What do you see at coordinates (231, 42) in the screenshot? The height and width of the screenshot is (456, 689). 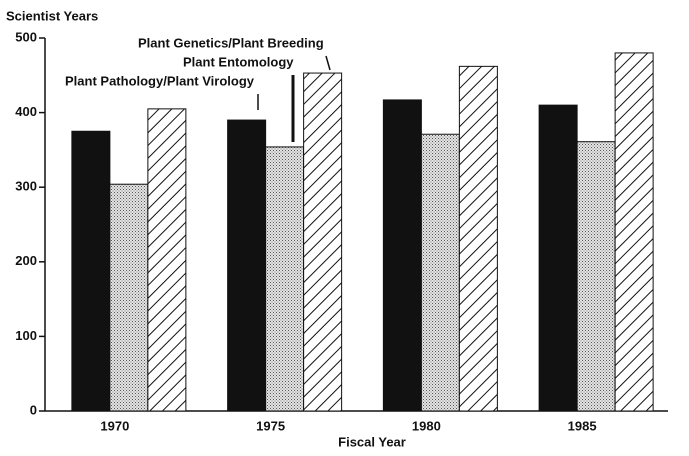 I see `series-label: Plant Genetics/Plant Breeding` at bounding box center [231, 42].